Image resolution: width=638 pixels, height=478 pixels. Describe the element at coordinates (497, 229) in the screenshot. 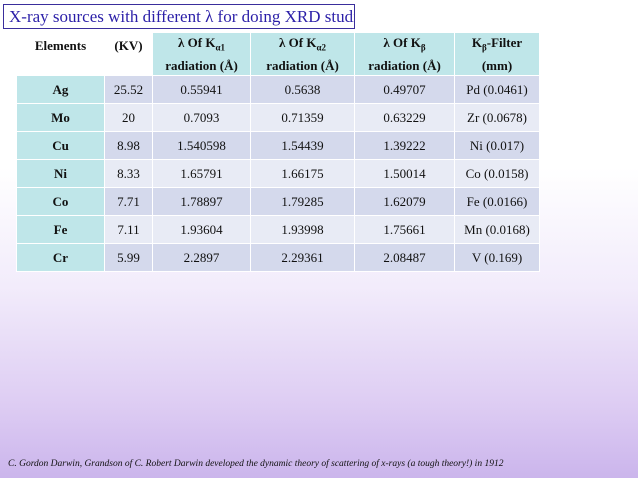

I see `cell-filter: Mn (0.0168)` at that location.